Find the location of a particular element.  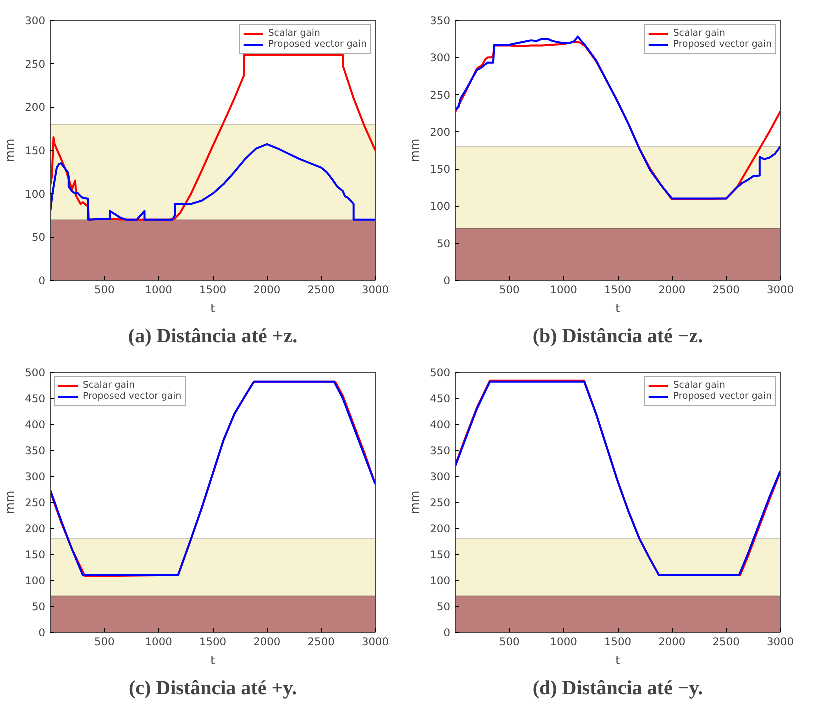

text: (d) Distância até −y. is located at coordinates (618, 689).